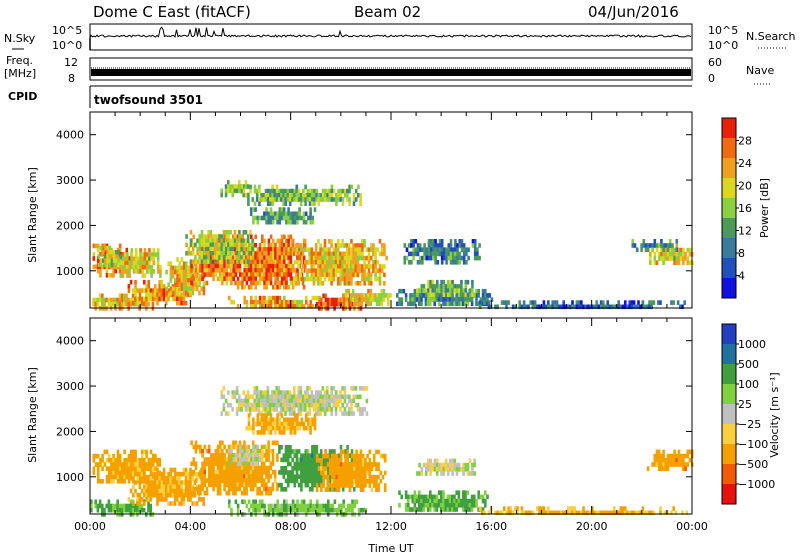  What do you see at coordinates (70, 135) in the screenshot?
I see `y-tick-label: 4000` at bounding box center [70, 135].